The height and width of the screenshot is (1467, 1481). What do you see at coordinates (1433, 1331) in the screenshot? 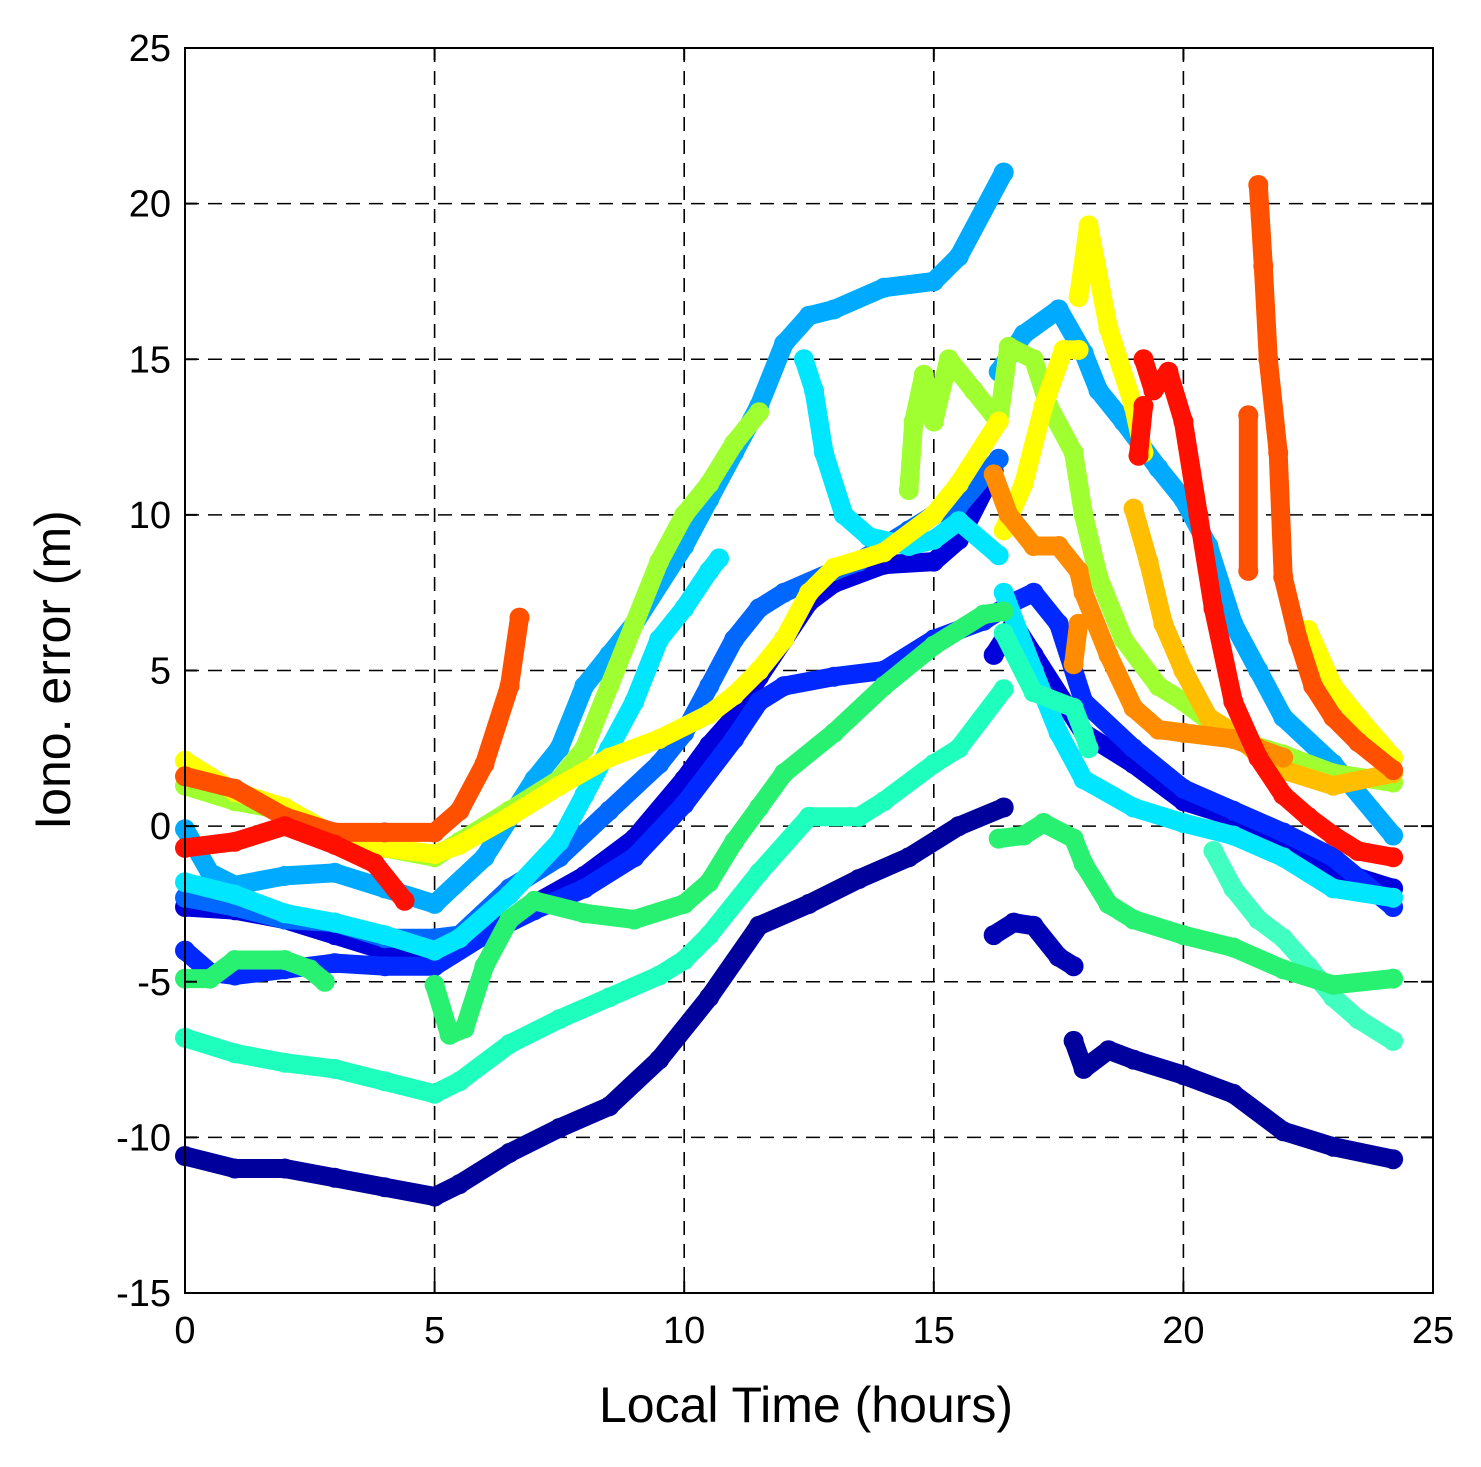
I see `x-tick-label: 25` at bounding box center [1433, 1331].